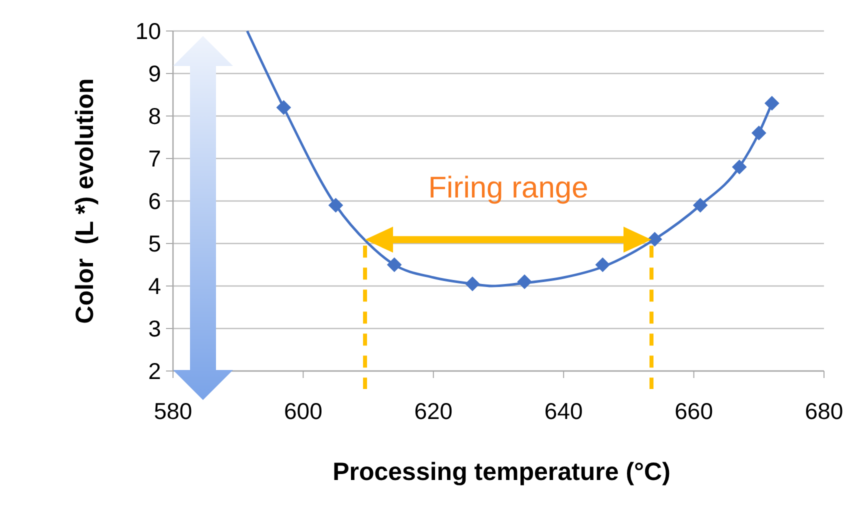 Image resolution: width=854 pixels, height=523 pixels. Describe the element at coordinates (501, 472) in the screenshot. I see `x-axis-title: Processing temperature (°C)` at that location.